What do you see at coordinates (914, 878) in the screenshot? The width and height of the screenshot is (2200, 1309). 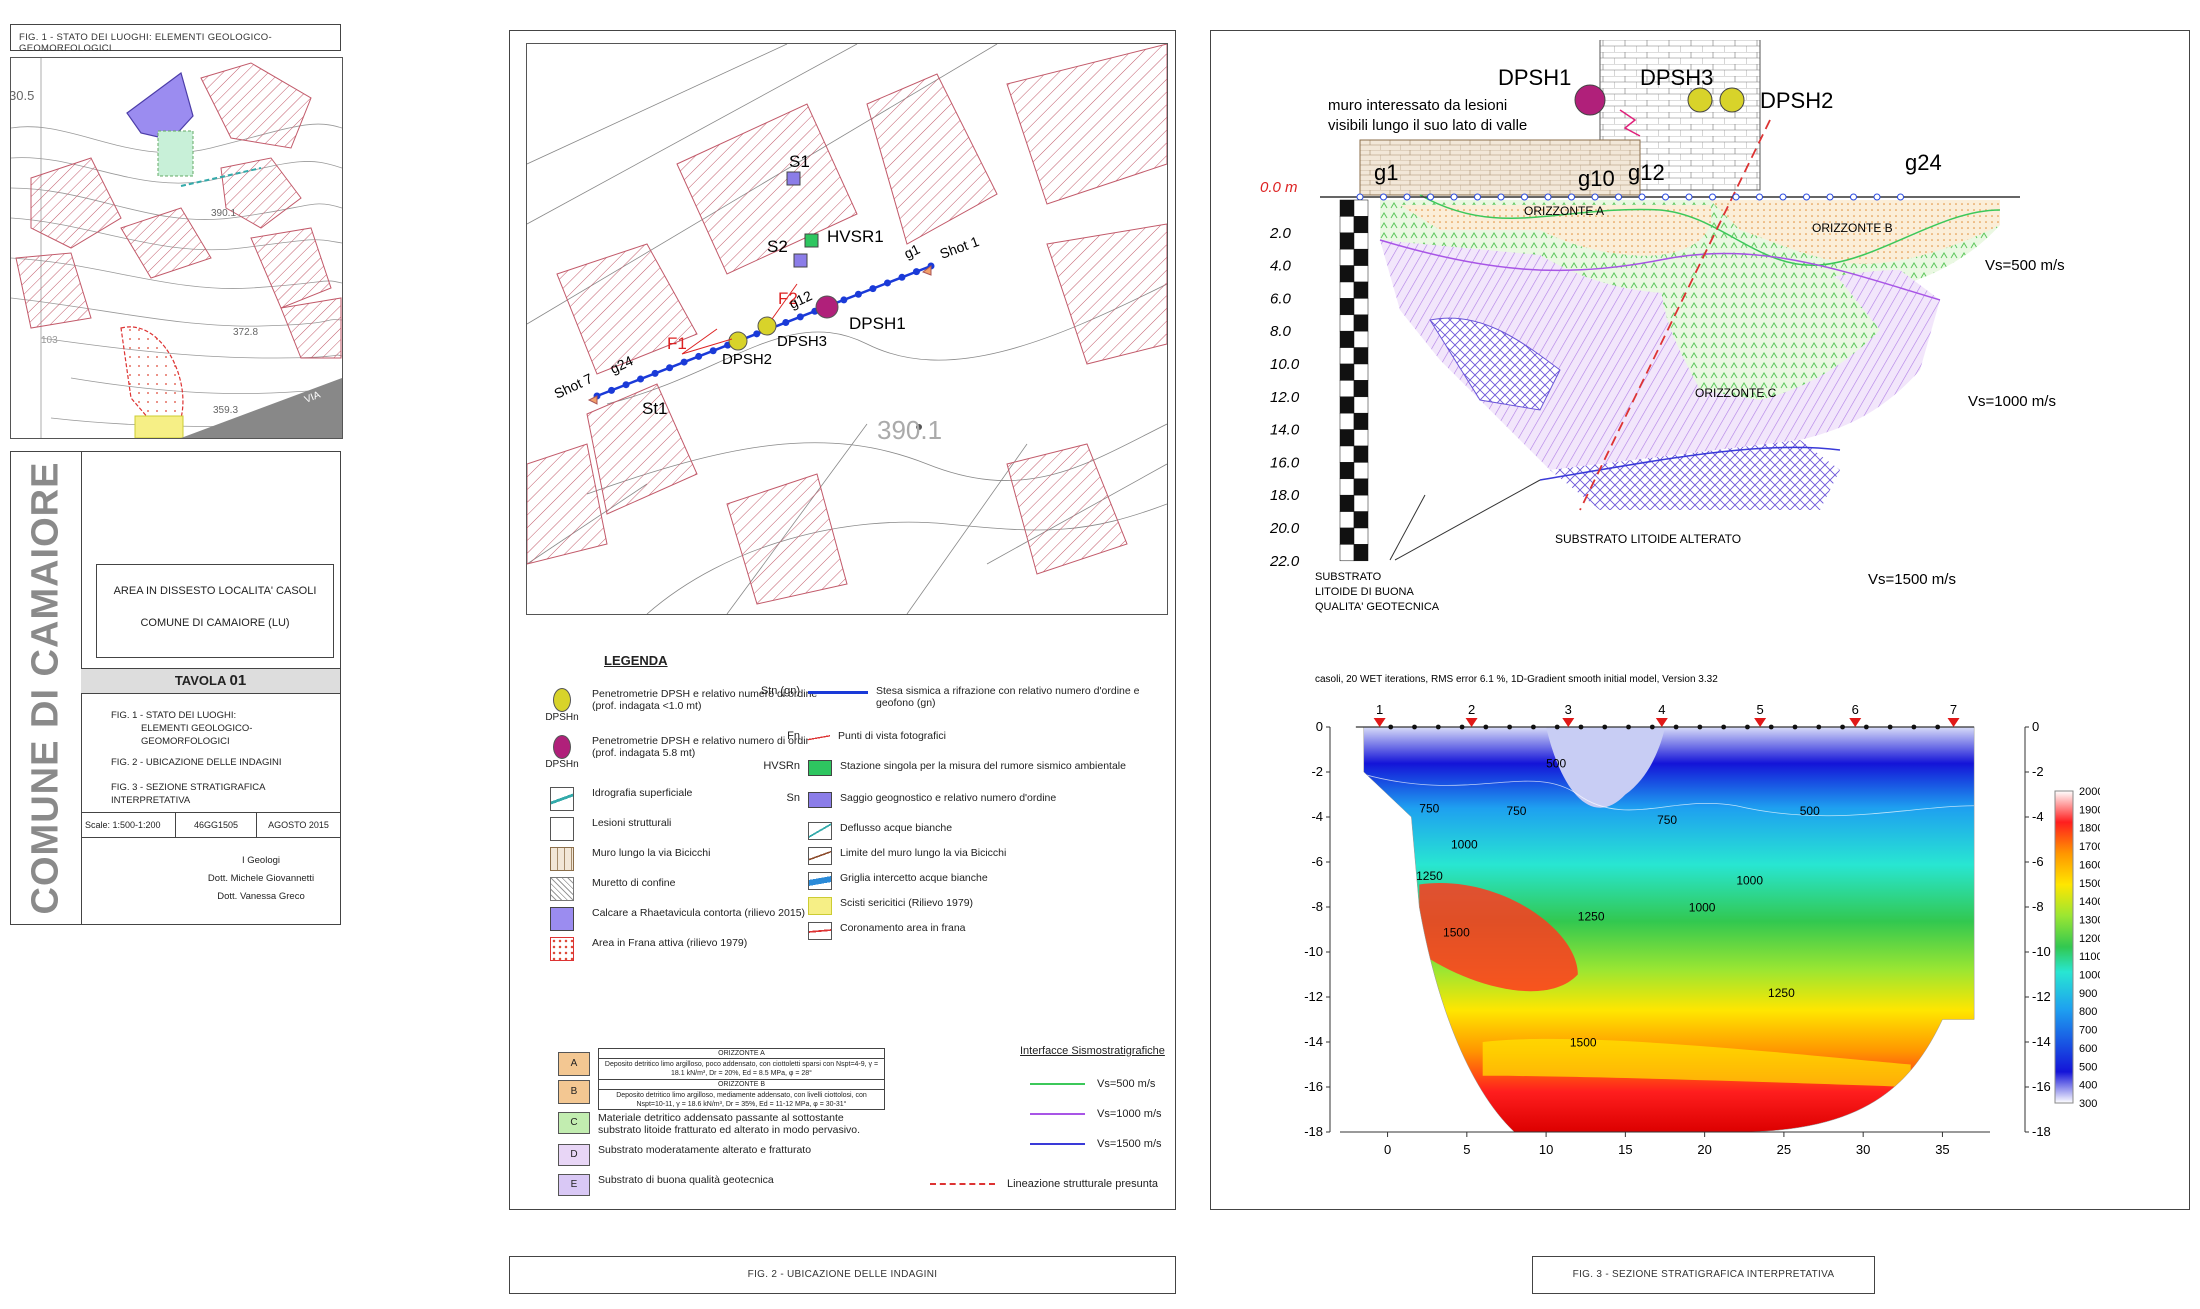 I see `legend-text: Griglia intercetto acque bianche` at bounding box center [914, 878].